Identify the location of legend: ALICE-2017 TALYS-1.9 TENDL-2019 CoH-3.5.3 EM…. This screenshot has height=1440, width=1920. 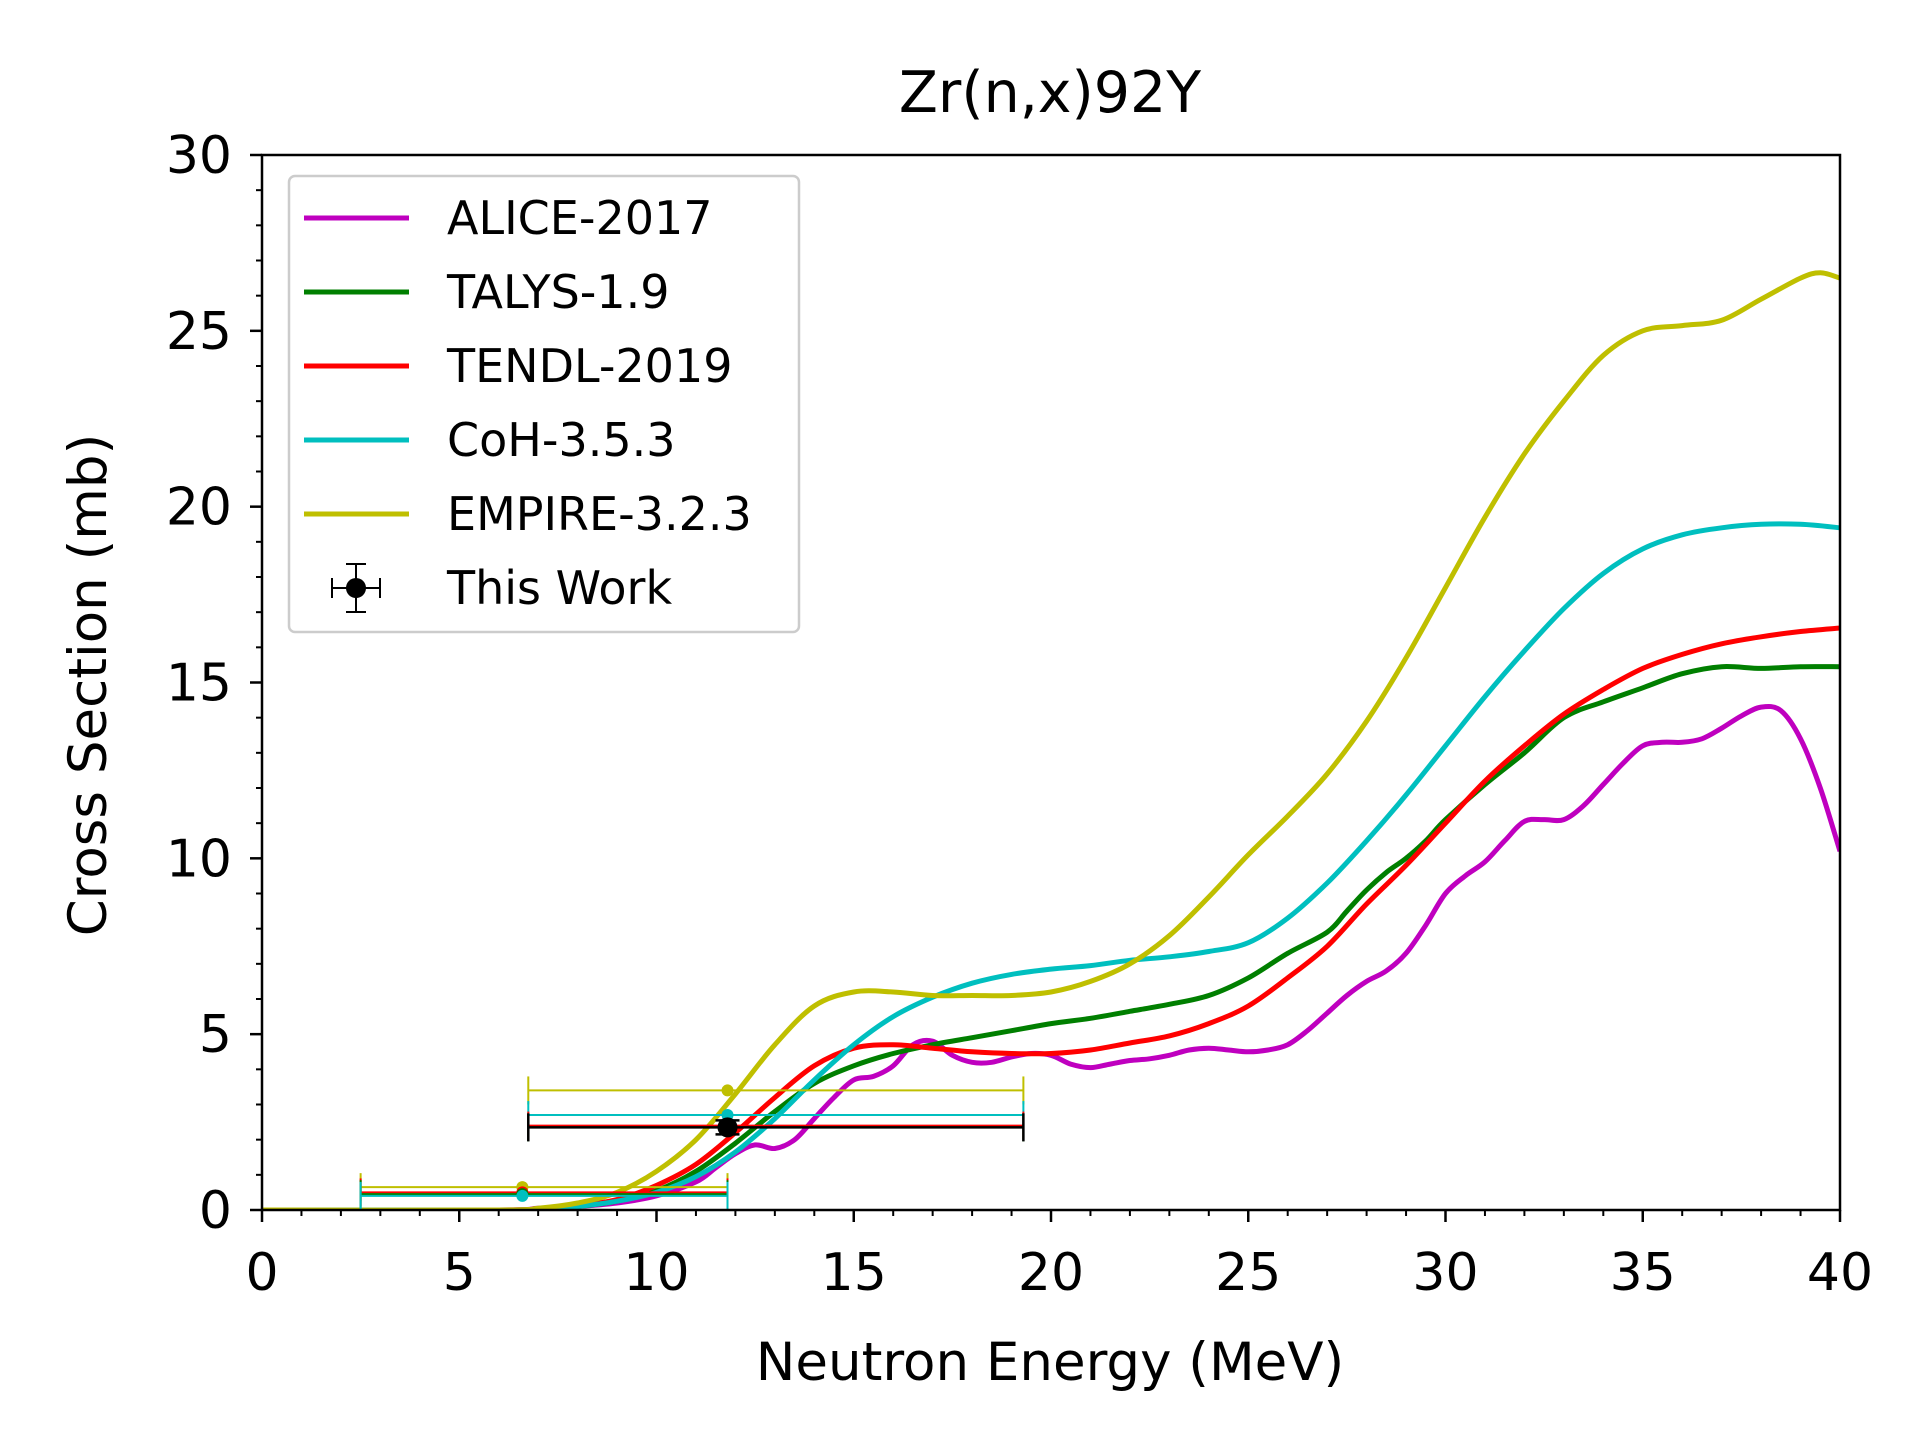
(544, 404).